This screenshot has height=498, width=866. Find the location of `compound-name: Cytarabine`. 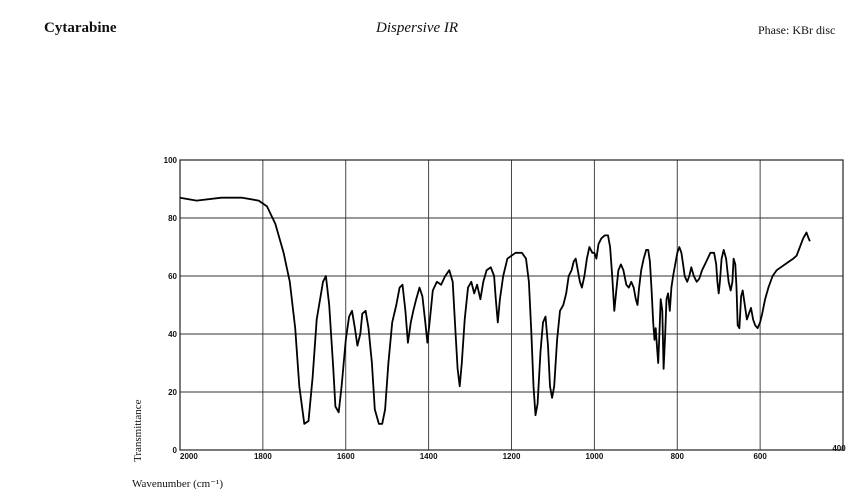

compound-name: Cytarabine is located at coordinates (80, 28).